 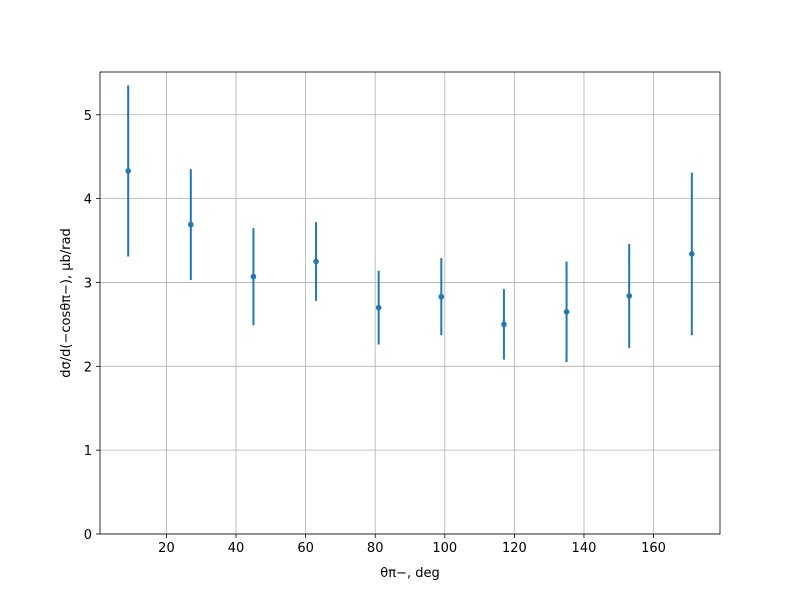 I want to click on x-axis-label: θπ−, deg, so click(x=409, y=573).